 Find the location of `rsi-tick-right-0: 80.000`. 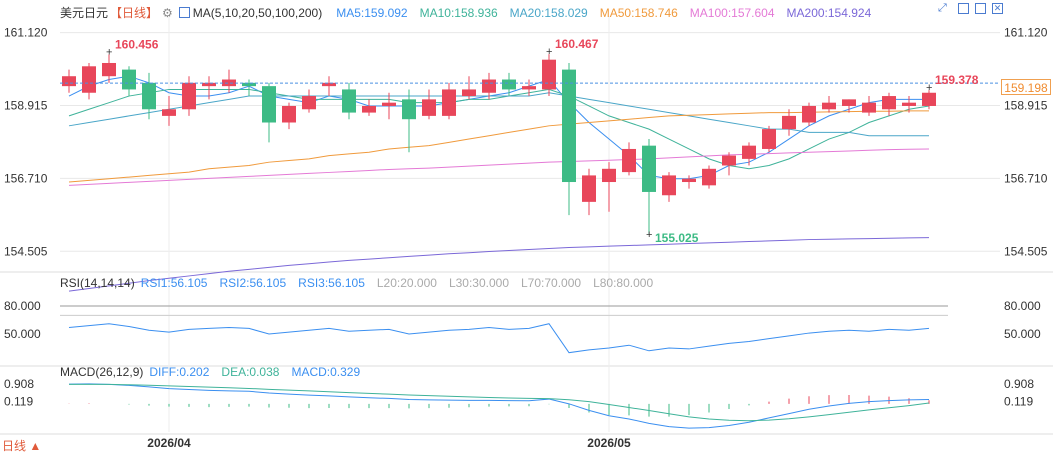

rsi-tick-right-0: 80.000 is located at coordinates (1022, 306).